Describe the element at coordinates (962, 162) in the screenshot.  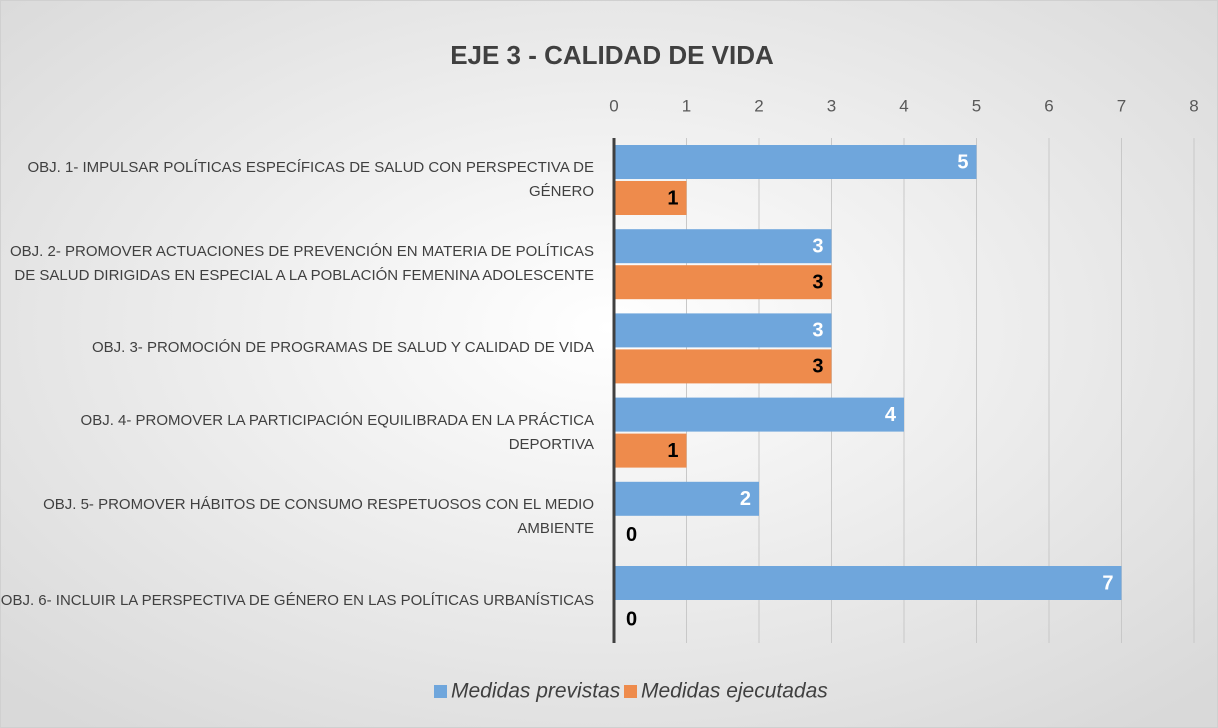
I see `data-label: 5` at that location.